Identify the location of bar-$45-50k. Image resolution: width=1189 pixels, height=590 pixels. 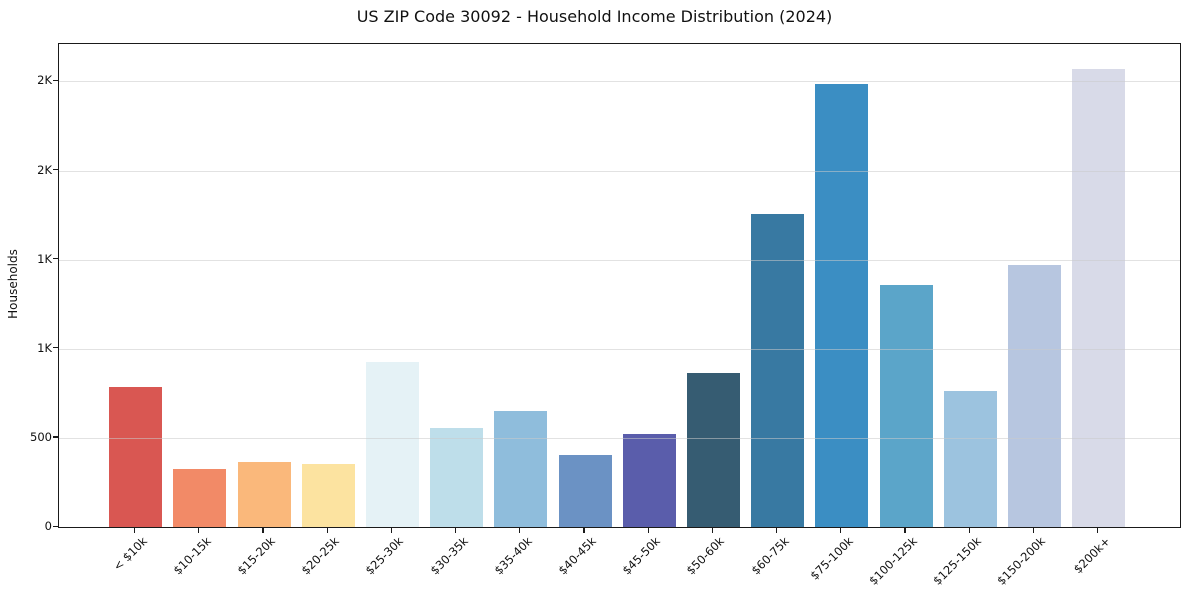
(649, 480).